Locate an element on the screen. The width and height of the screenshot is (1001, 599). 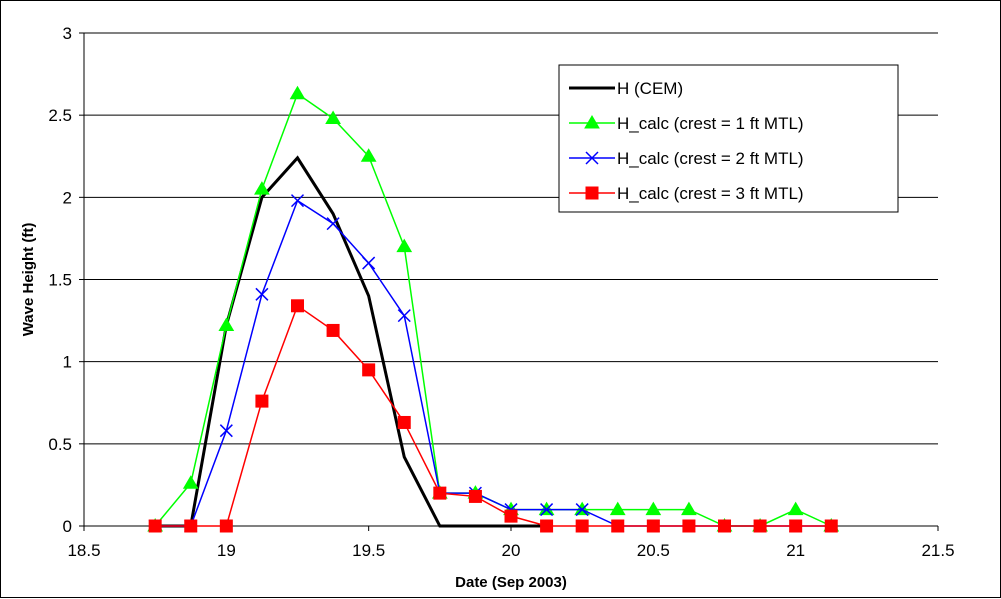
legend-label: H_calc (crest = 2 ft MTL) is located at coordinates (710, 158).